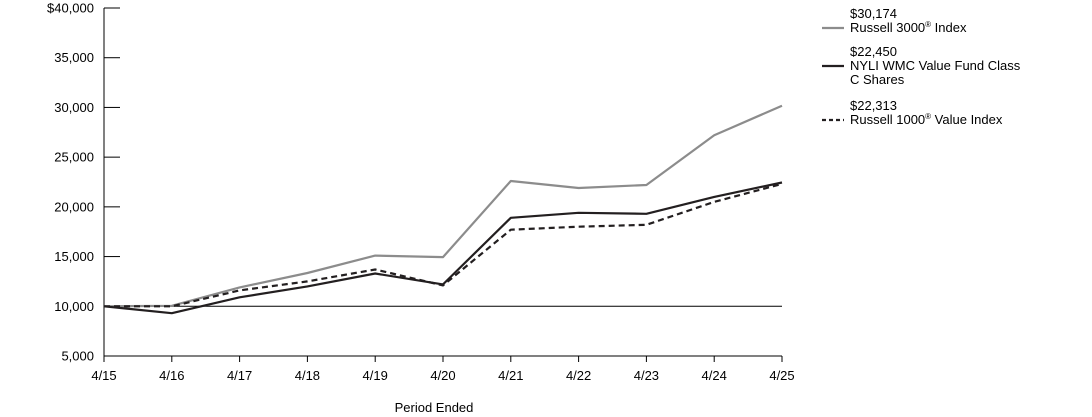 This screenshot has height=417, width=1092. Describe the element at coordinates (375, 375) in the screenshot. I see `x-tick-label: 4/19` at that location.